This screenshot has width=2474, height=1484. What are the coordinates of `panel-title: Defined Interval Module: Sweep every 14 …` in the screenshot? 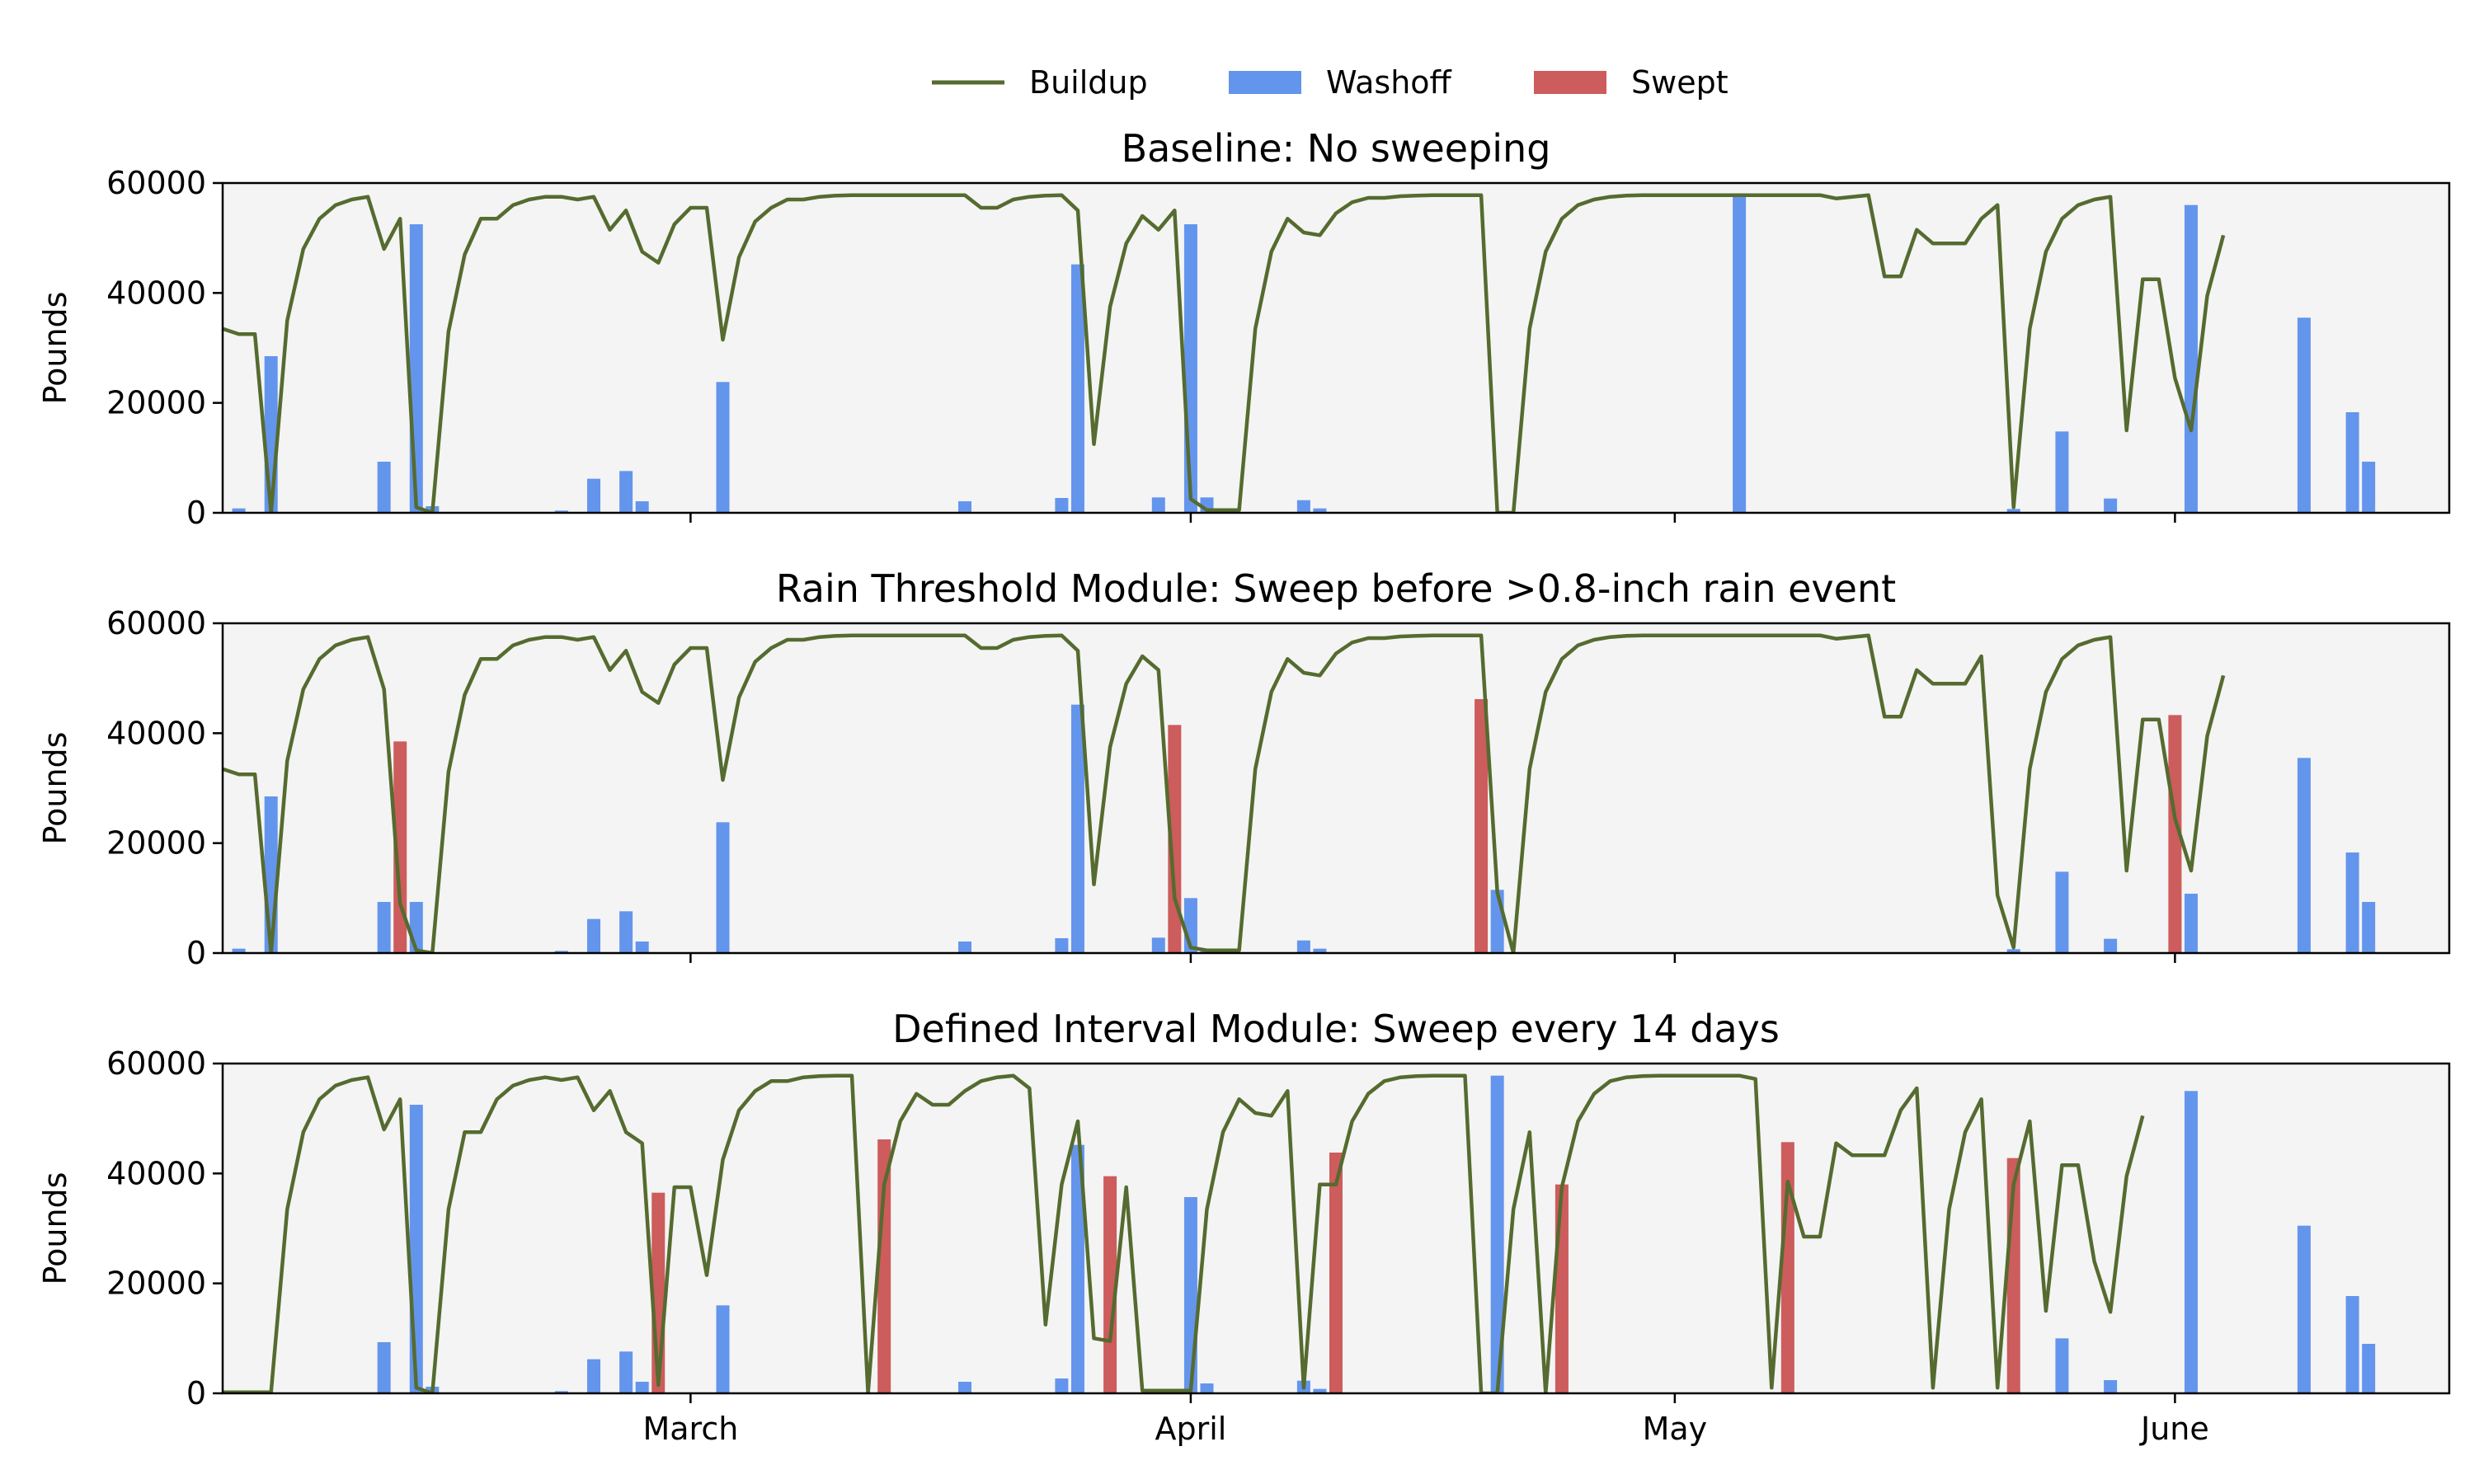 It's located at (1336, 1029).